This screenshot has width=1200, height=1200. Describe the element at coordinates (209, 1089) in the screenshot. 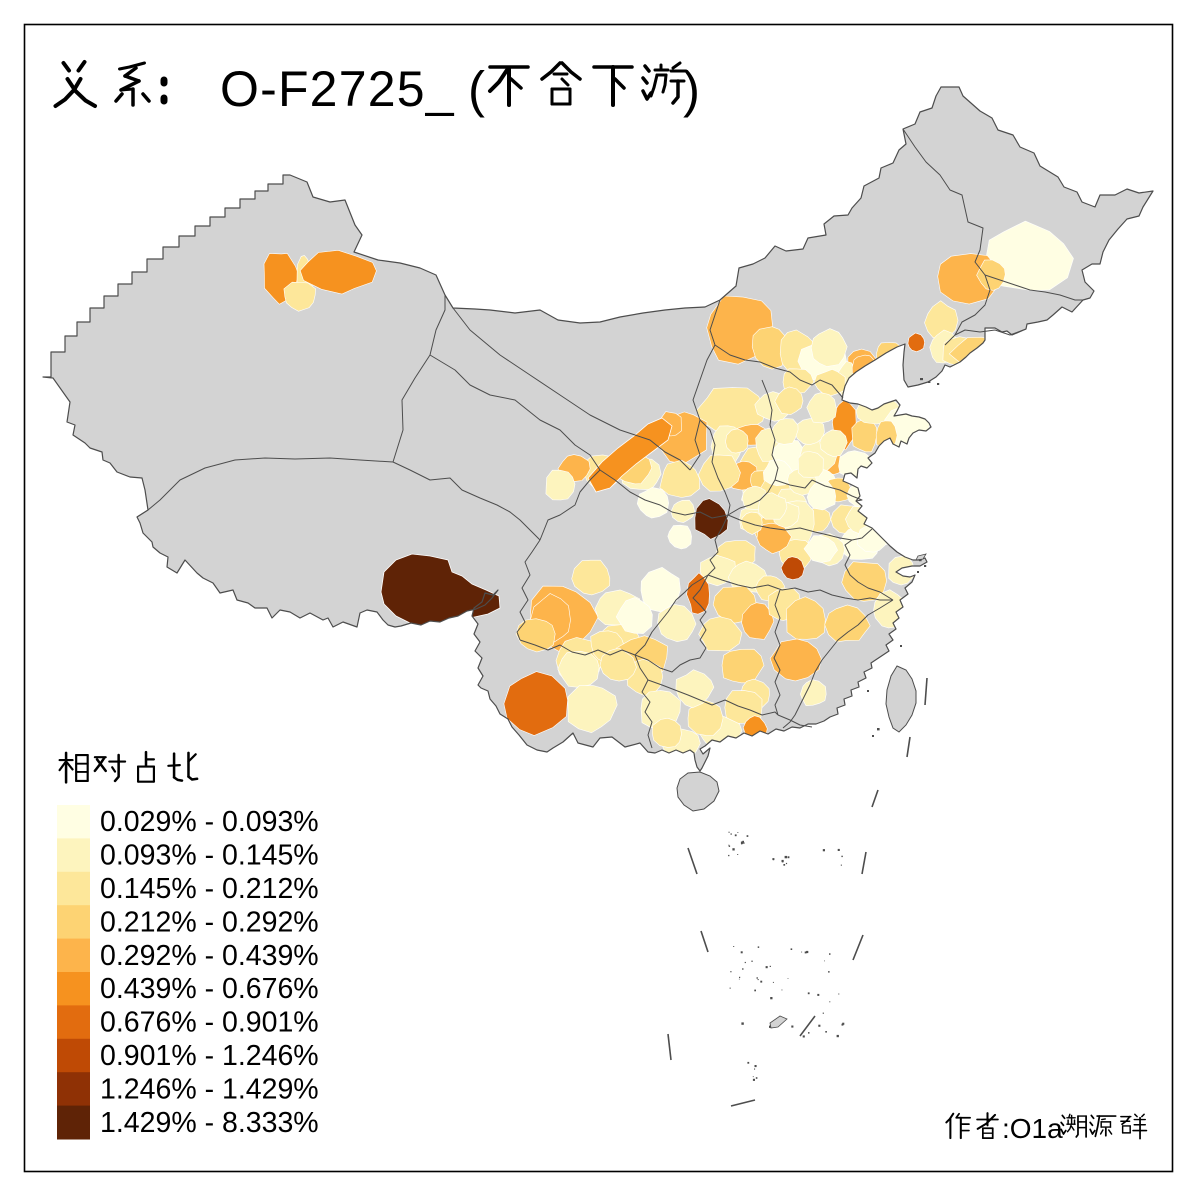

I see `svg-text: 1.246% - 1.429%` at that location.